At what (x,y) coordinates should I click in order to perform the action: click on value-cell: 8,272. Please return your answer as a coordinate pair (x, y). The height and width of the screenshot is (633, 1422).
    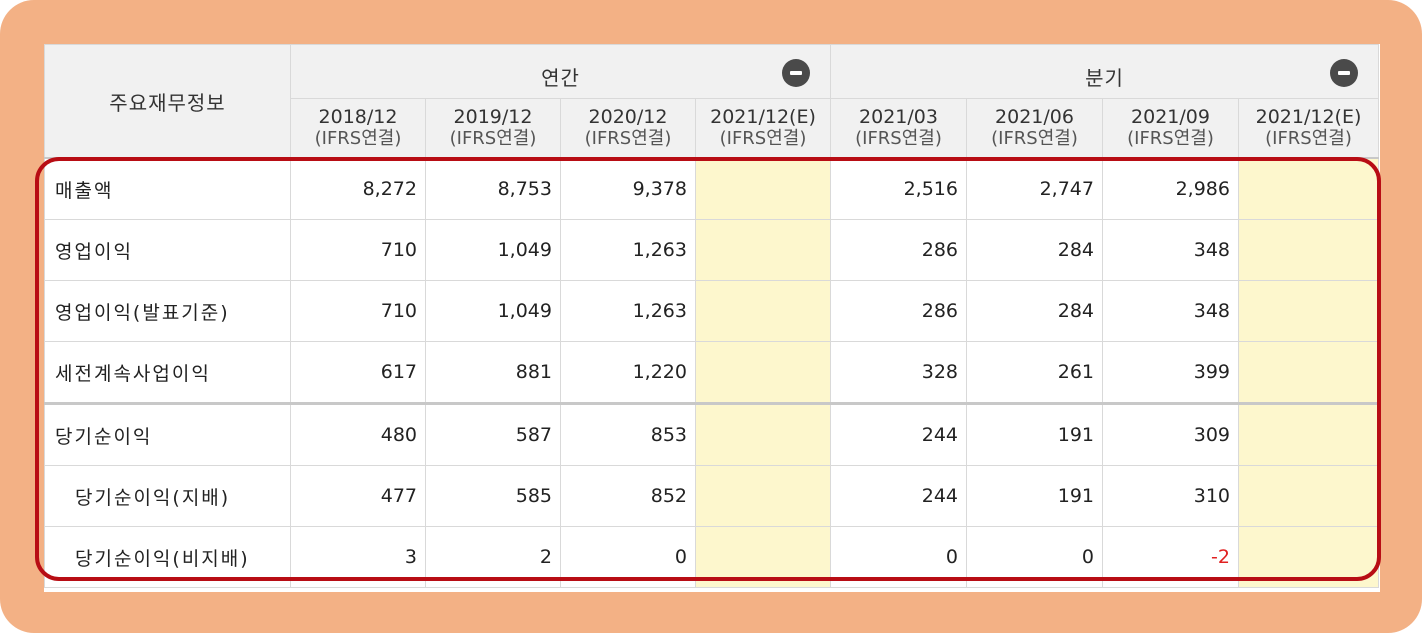
    Looking at the image, I should click on (358, 188).